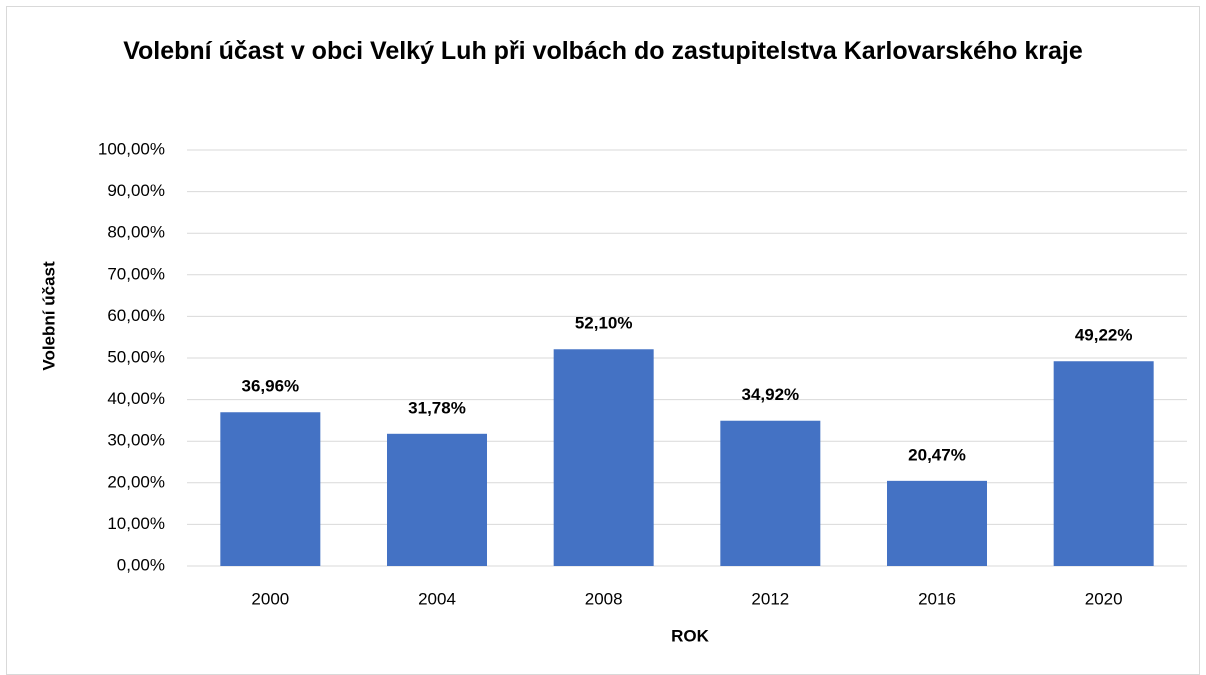  I want to click on data-label: 31,78%, so click(437, 407).